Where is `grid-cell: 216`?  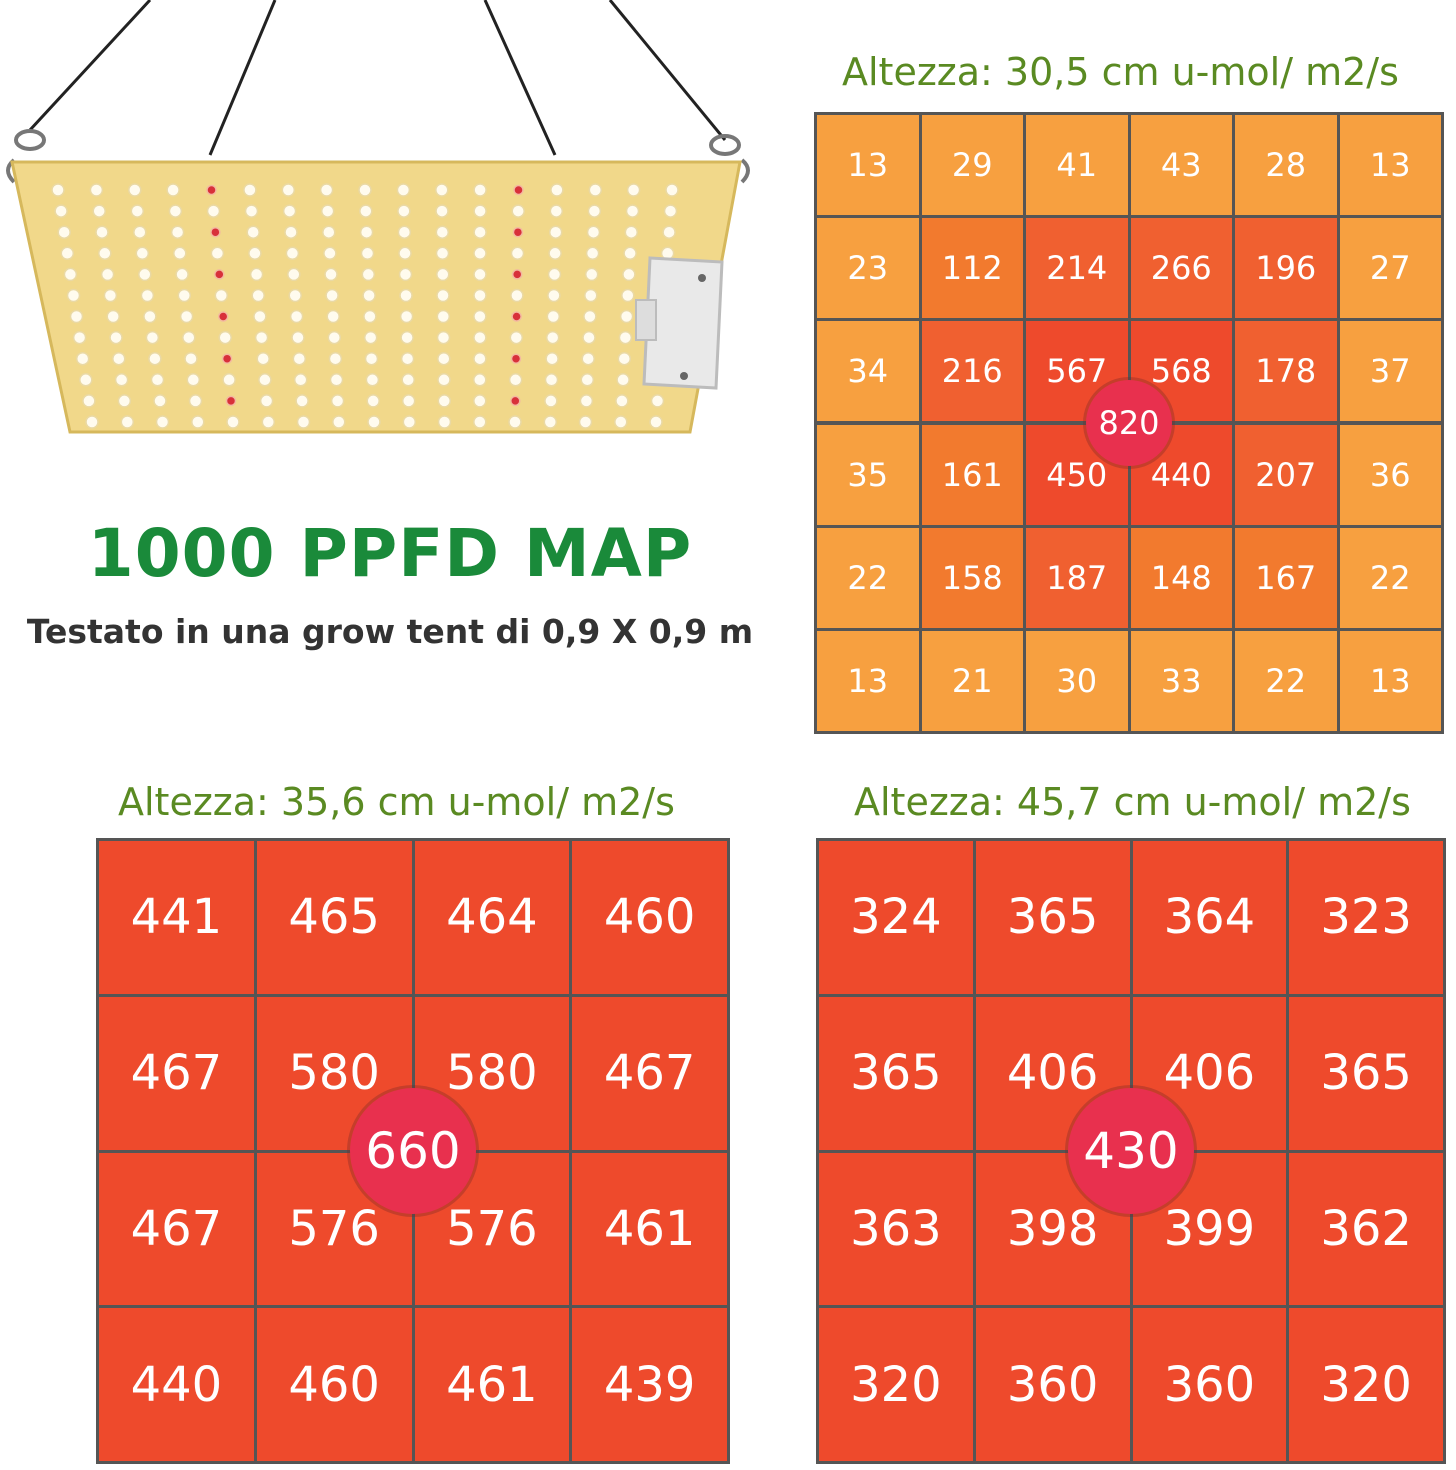
grid-cell: 216 is located at coordinates (972, 371).